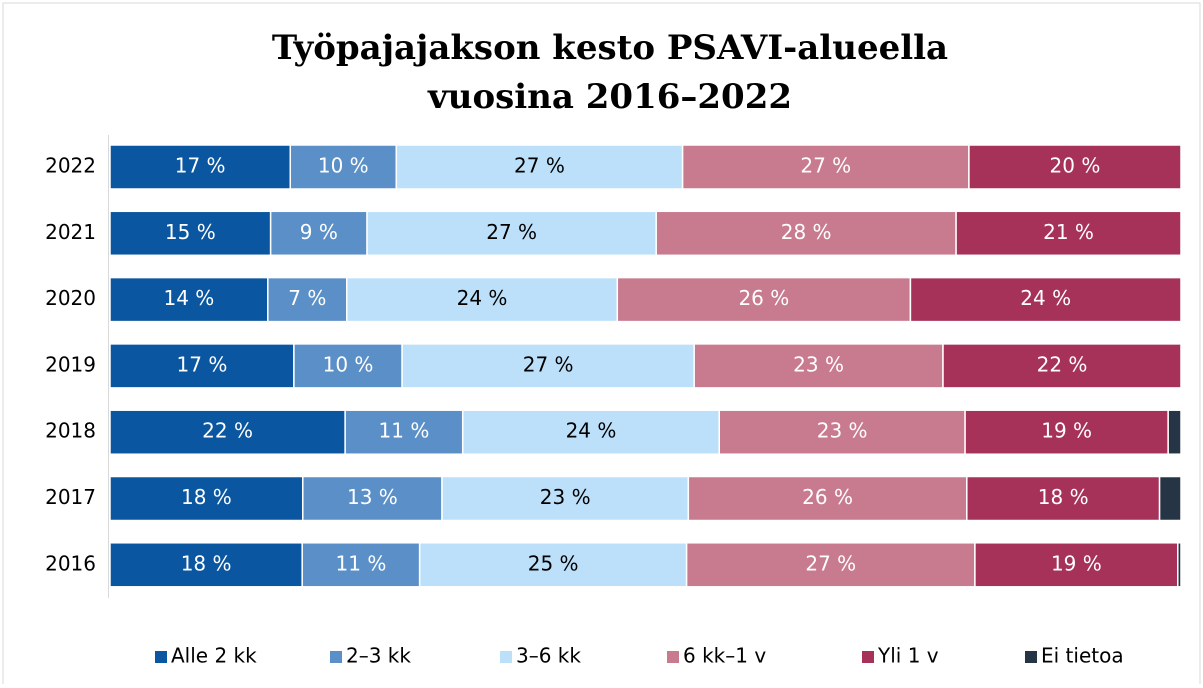 Image resolution: width=1203 pixels, height=688 pixels. I want to click on data-label: 21 %, so click(1068, 232).